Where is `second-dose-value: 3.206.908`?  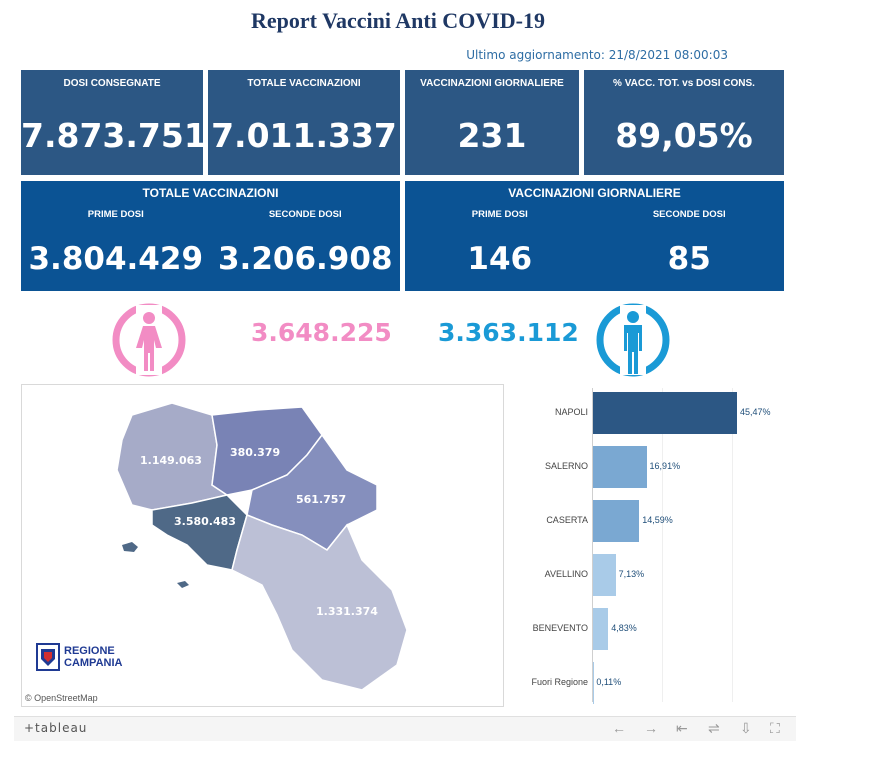
second-dose-value: 3.206.908 is located at coordinates (305, 259).